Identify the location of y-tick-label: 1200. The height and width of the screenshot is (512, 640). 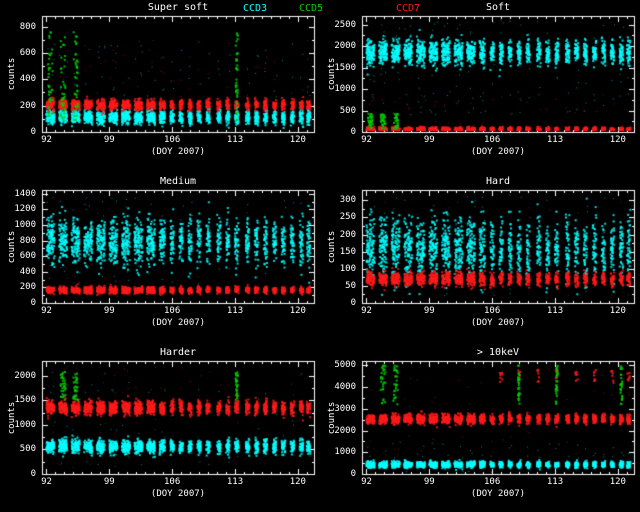
(25, 209).